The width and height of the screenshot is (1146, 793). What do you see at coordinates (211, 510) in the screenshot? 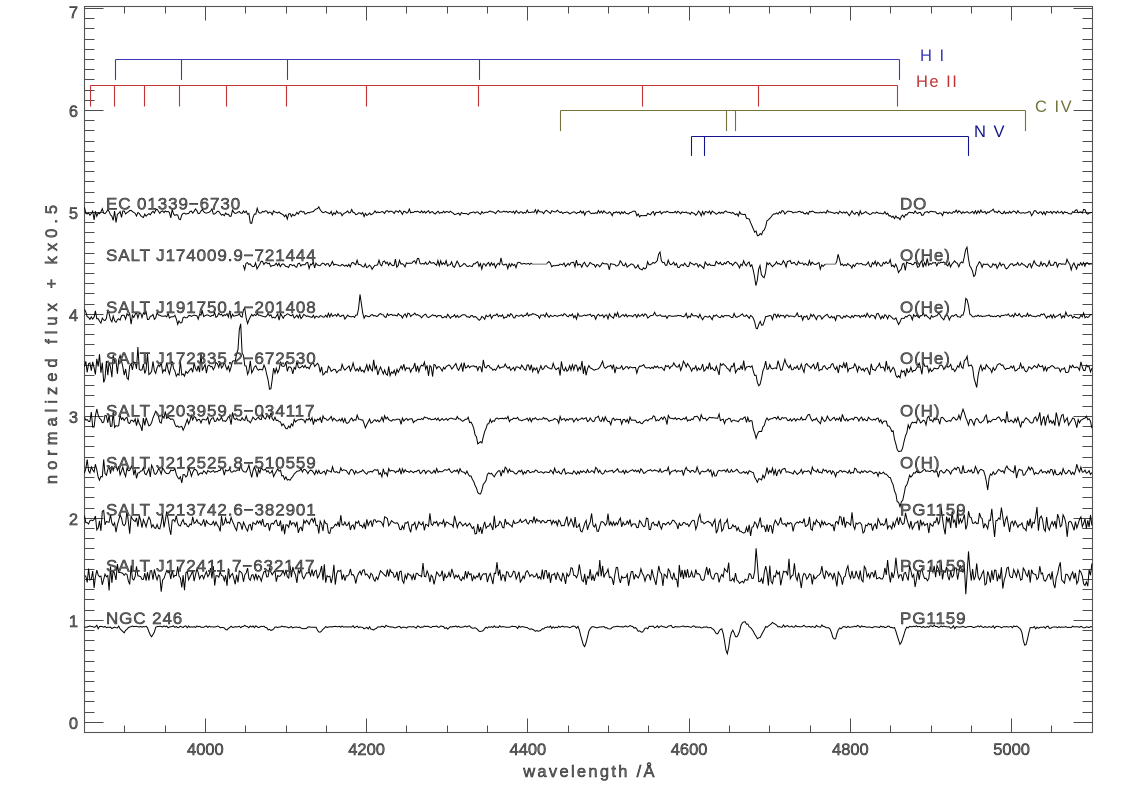
I see `svg-text: SALT J213742.6−382901` at bounding box center [211, 510].